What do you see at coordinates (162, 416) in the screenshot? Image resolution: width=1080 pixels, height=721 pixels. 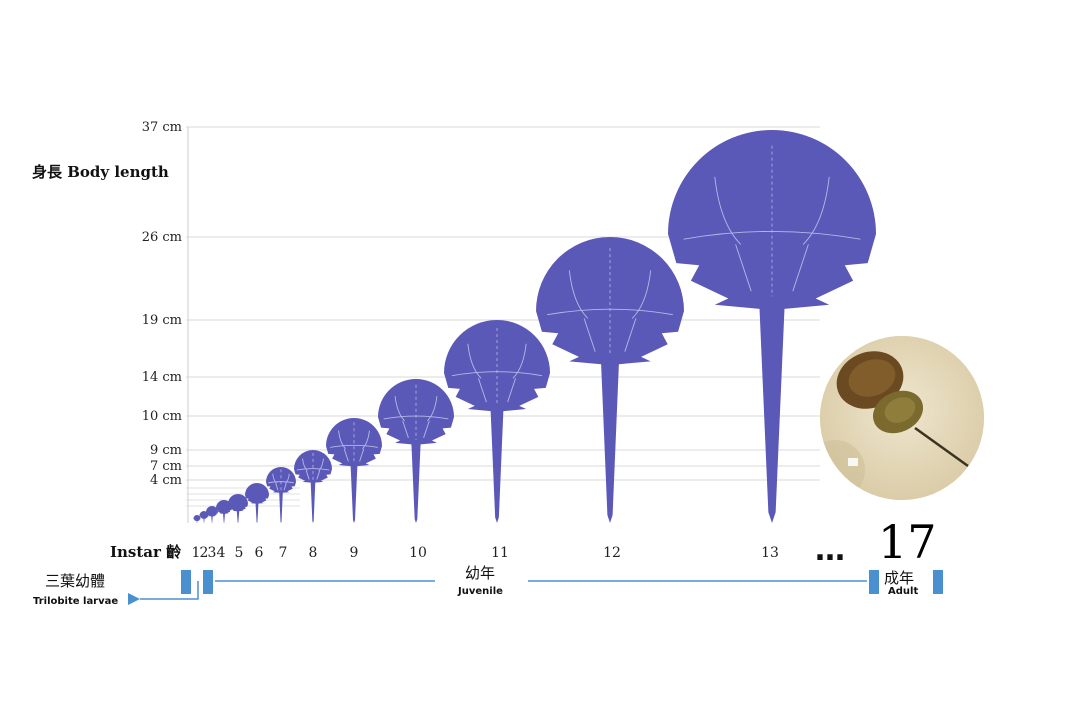 I see `y-tick-label: 10 cm` at bounding box center [162, 416].